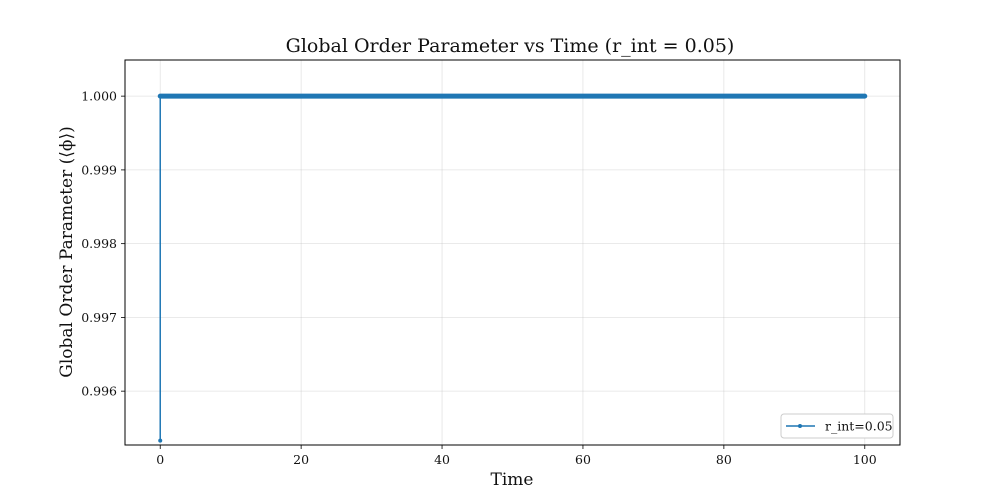  I want to click on y-axis: 0.996 0.997 0.998 0.999 1.000, so click(103, 244).